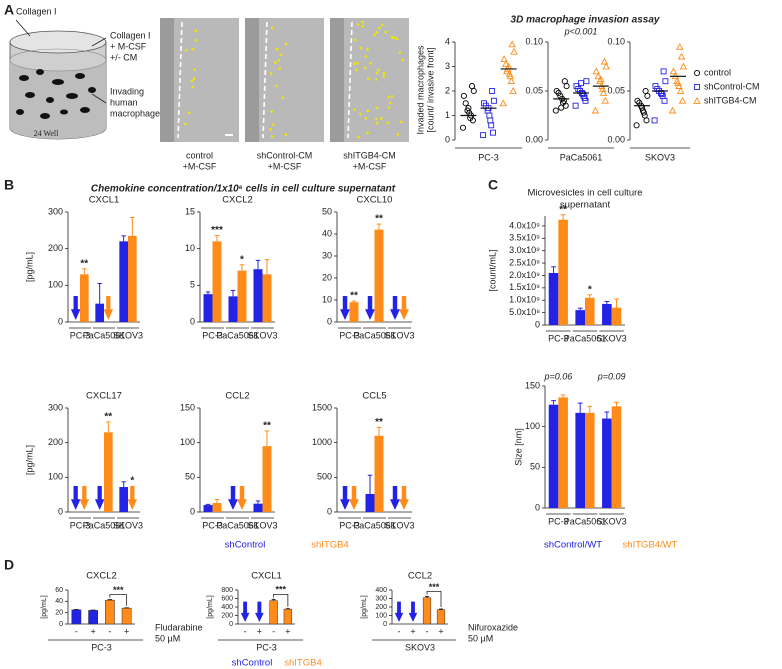  I want to click on micrograph-caption: shControl-CM, so click(285, 155).